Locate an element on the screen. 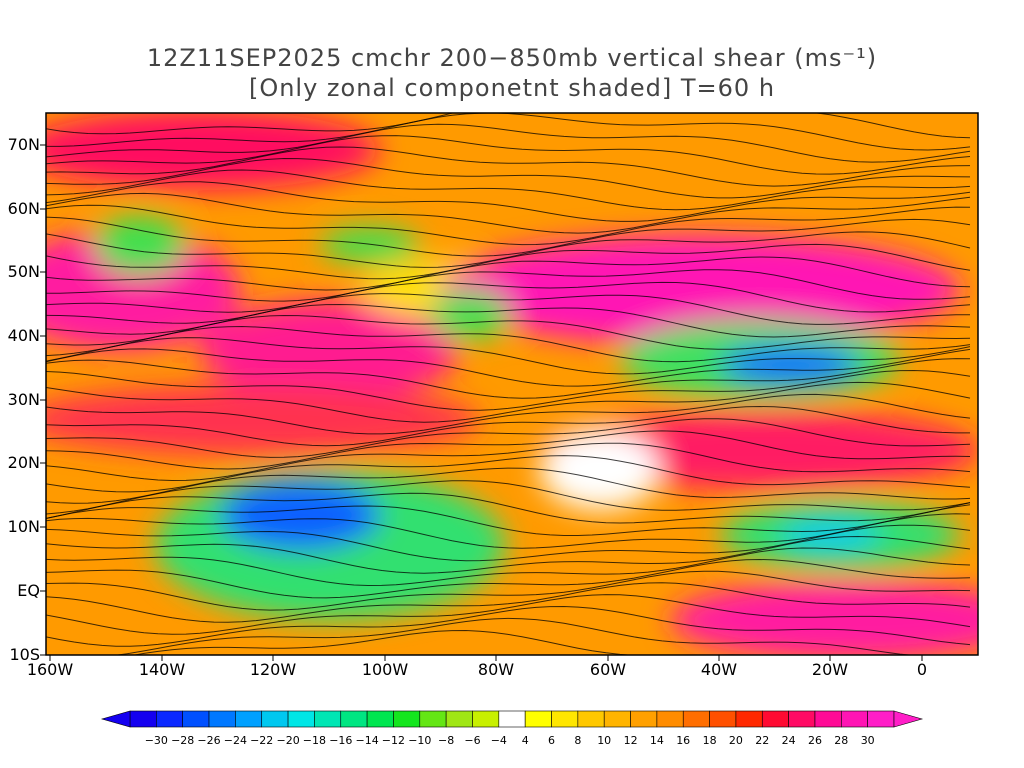 The image size is (1024, 768). blue-core-atlantic is located at coordinates (790, 365).